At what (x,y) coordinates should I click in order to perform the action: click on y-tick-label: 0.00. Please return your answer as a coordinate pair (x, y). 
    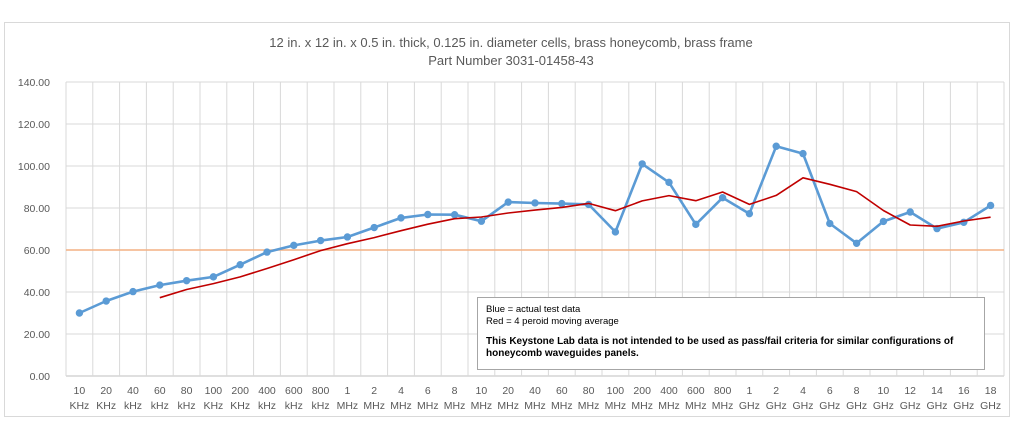
    Looking at the image, I should click on (40, 377).